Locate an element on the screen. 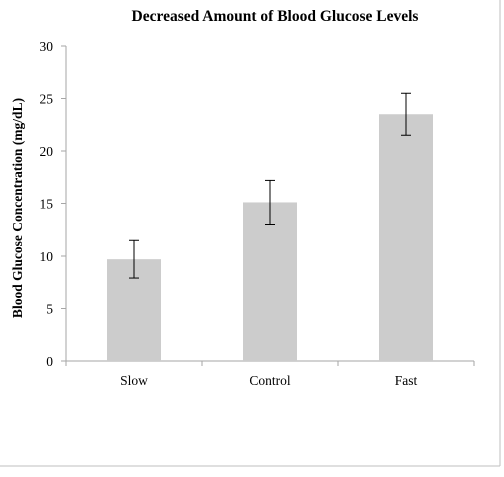 This screenshot has width=504, height=477. y-tick-label: 25 is located at coordinates (47, 99).